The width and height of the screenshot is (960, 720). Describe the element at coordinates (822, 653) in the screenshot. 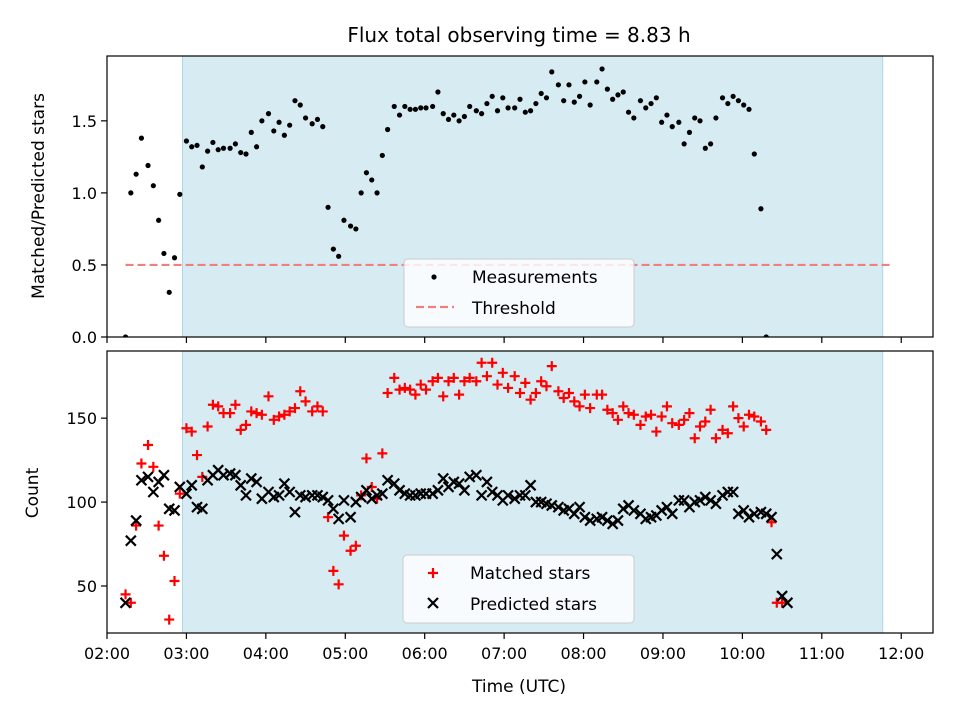

I see `x-tick-label: 11:00` at that location.